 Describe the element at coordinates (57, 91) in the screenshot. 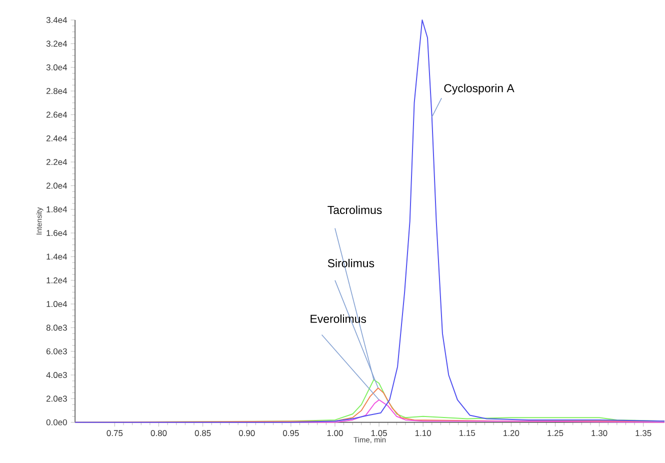

I see `y-tick-label: 2.8e4` at that location.